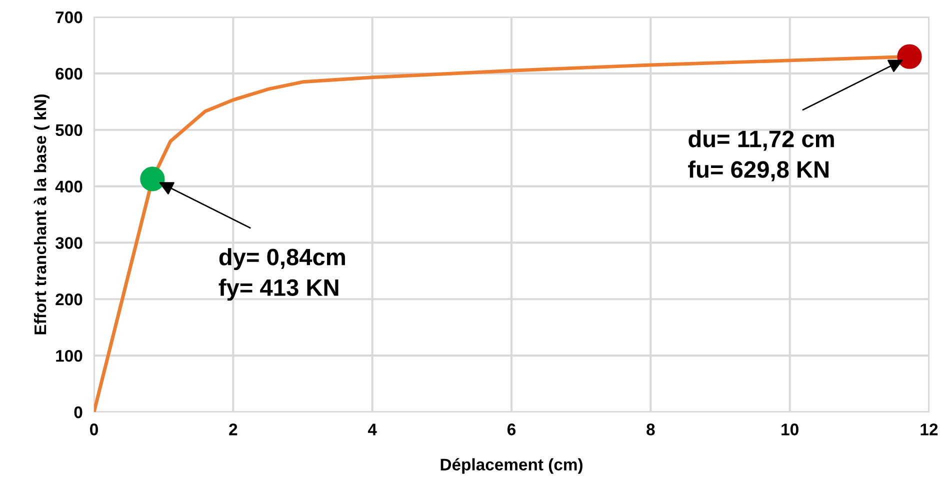  I want to click on y-tick-label: 300, so click(68, 243).